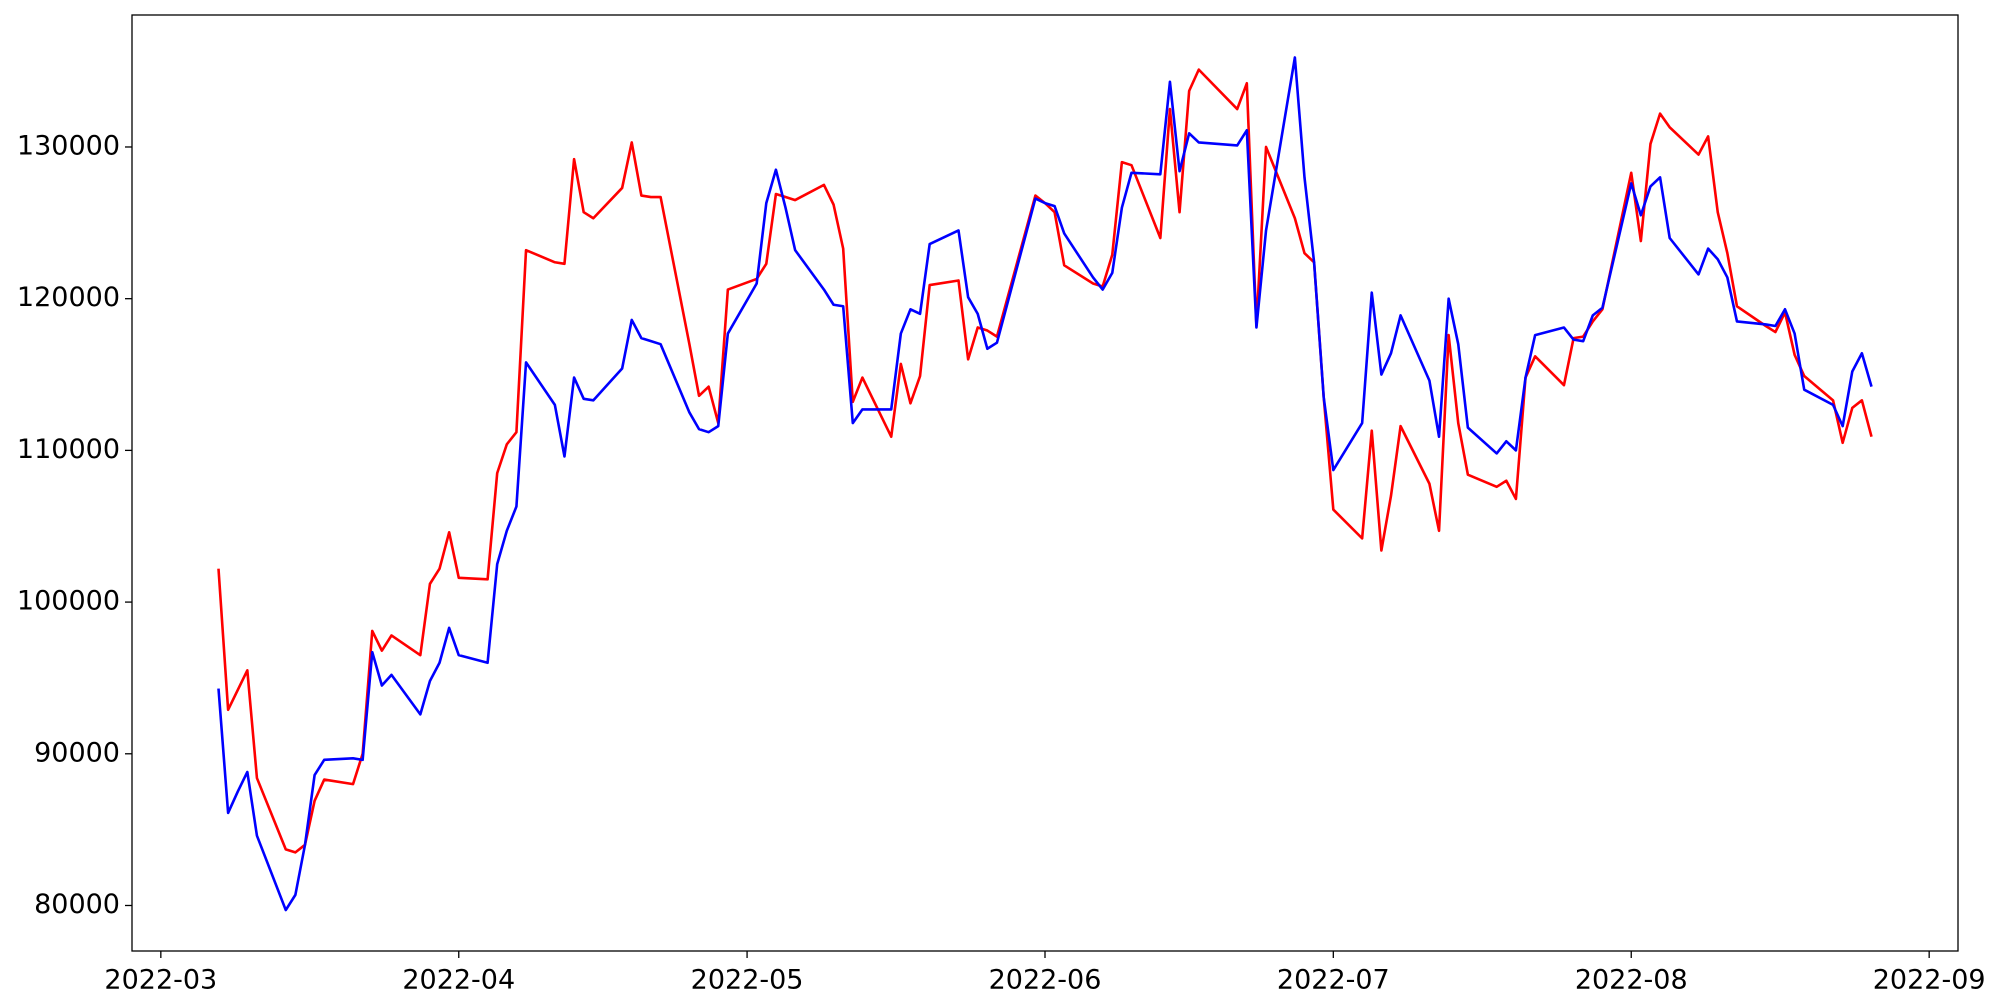 The height and width of the screenshot is (1000, 2000). I want to click on y-tick-label: 130000, so click(68, 145).